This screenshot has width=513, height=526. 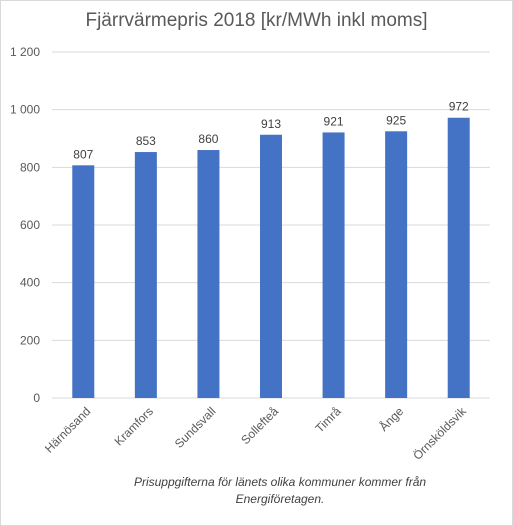 What do you see at coordinates (334, 121) in the screenshot?
I see `data-label: 921` at bounding box center [334, 121].